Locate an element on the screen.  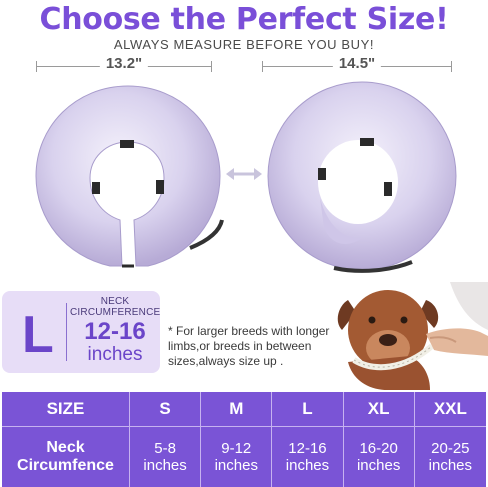
range-value: 20-25 is located at coordinates (450, 448).